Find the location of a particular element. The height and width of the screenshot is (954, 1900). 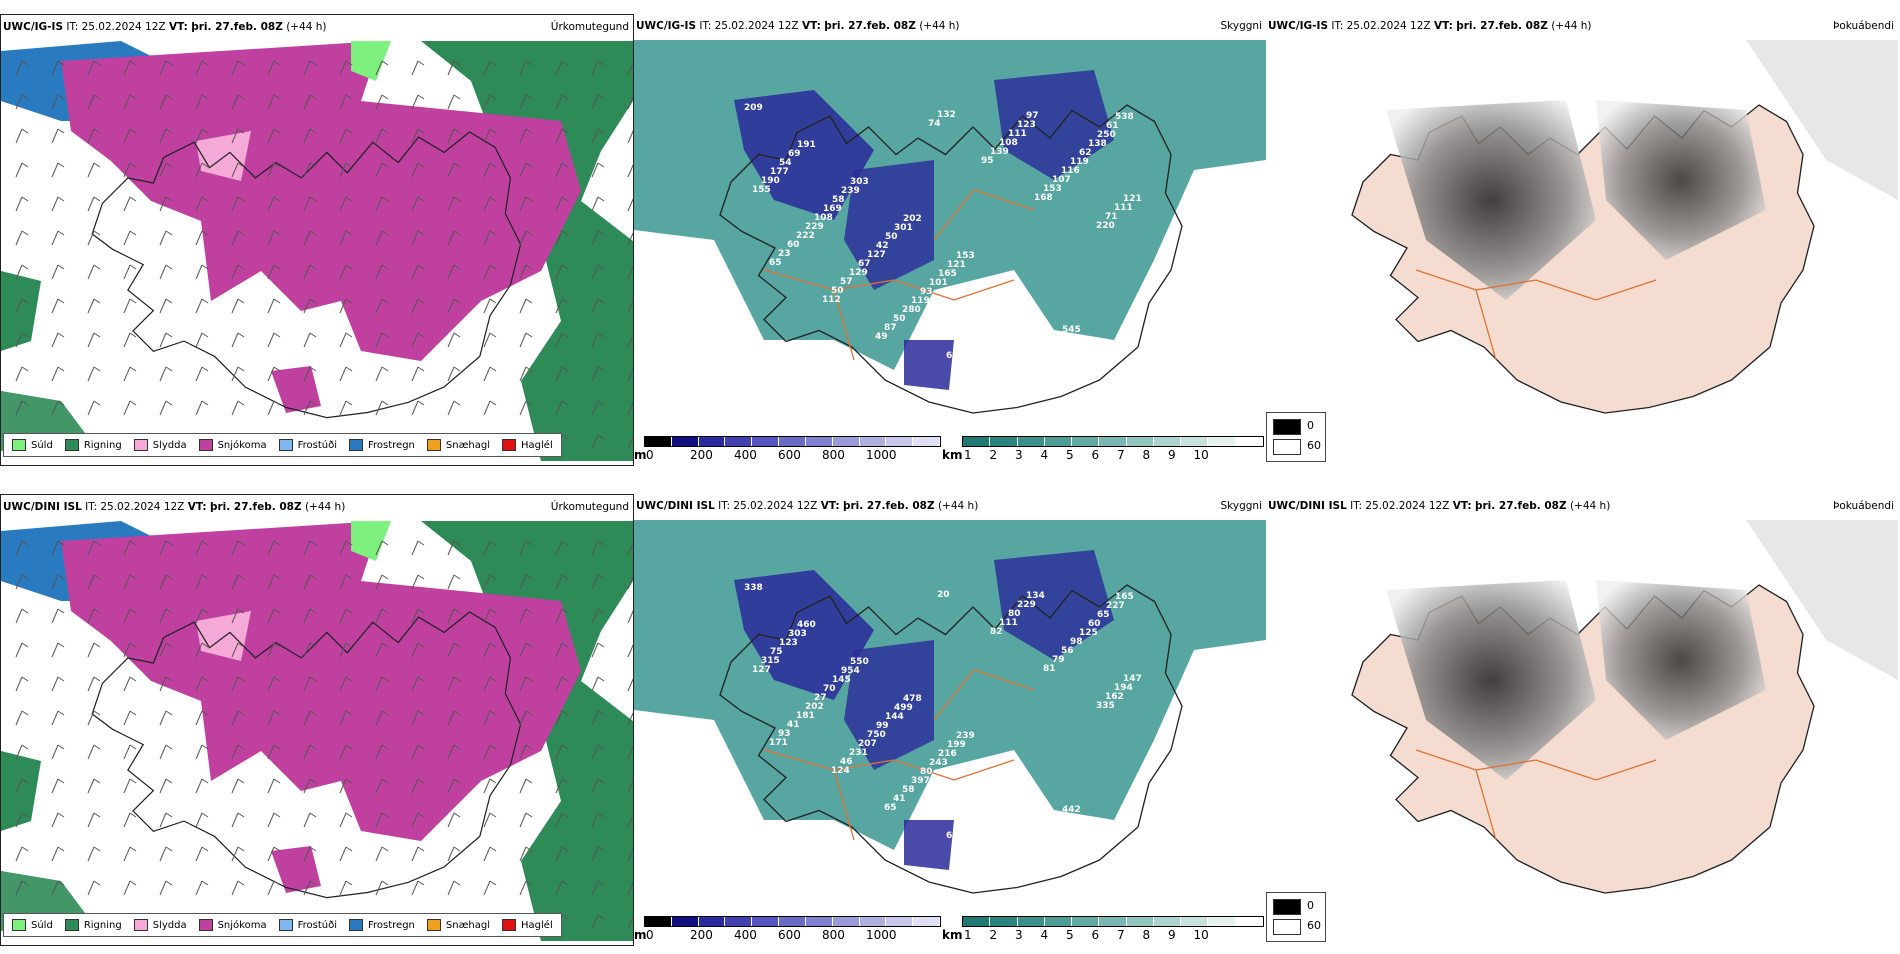

road-network is located at coordinates (1536, 315).